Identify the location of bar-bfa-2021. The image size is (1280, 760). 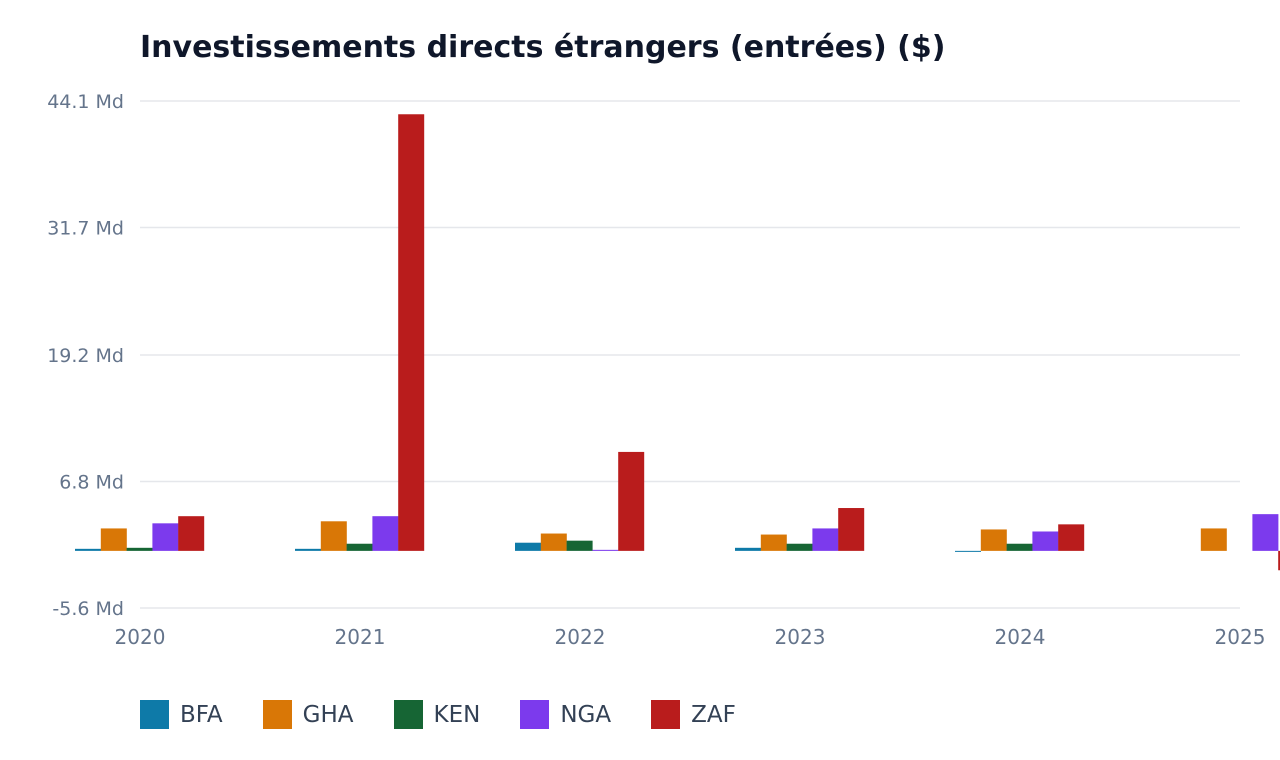
(308, 549).